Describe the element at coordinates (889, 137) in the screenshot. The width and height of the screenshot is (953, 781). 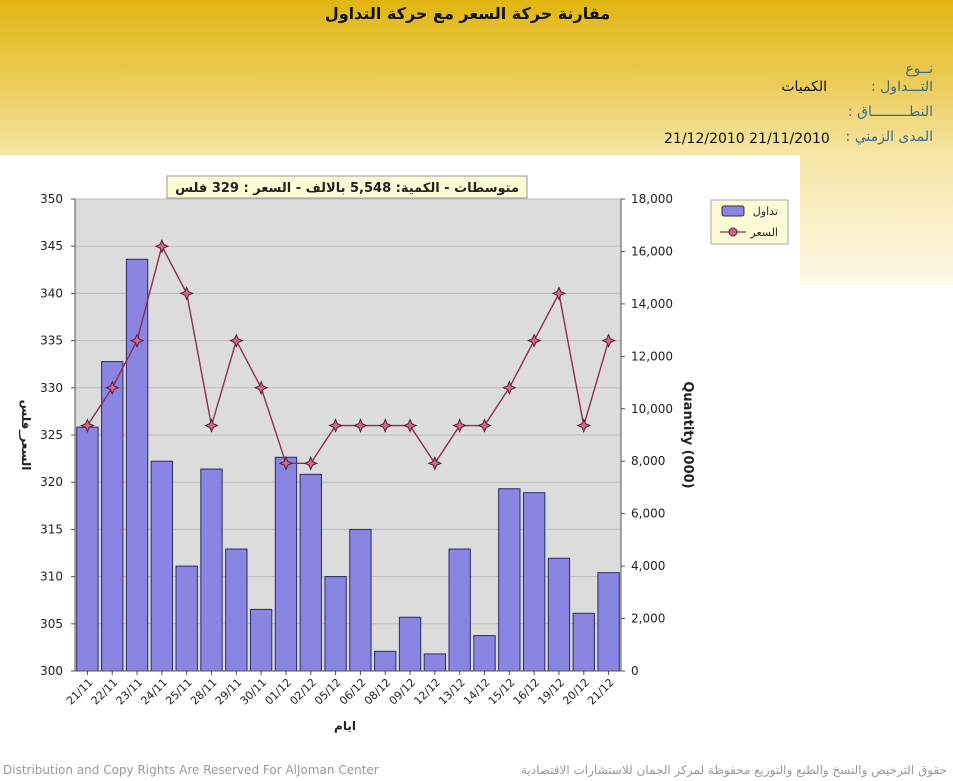
I see `period-label: المدى الزمني :` at that location.